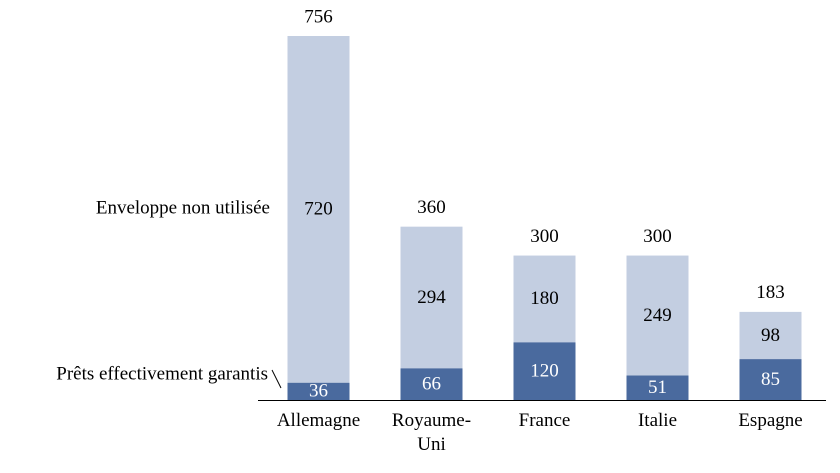 The image size is (840, 473). I want to click on value-label: 51, so click(657, 387).